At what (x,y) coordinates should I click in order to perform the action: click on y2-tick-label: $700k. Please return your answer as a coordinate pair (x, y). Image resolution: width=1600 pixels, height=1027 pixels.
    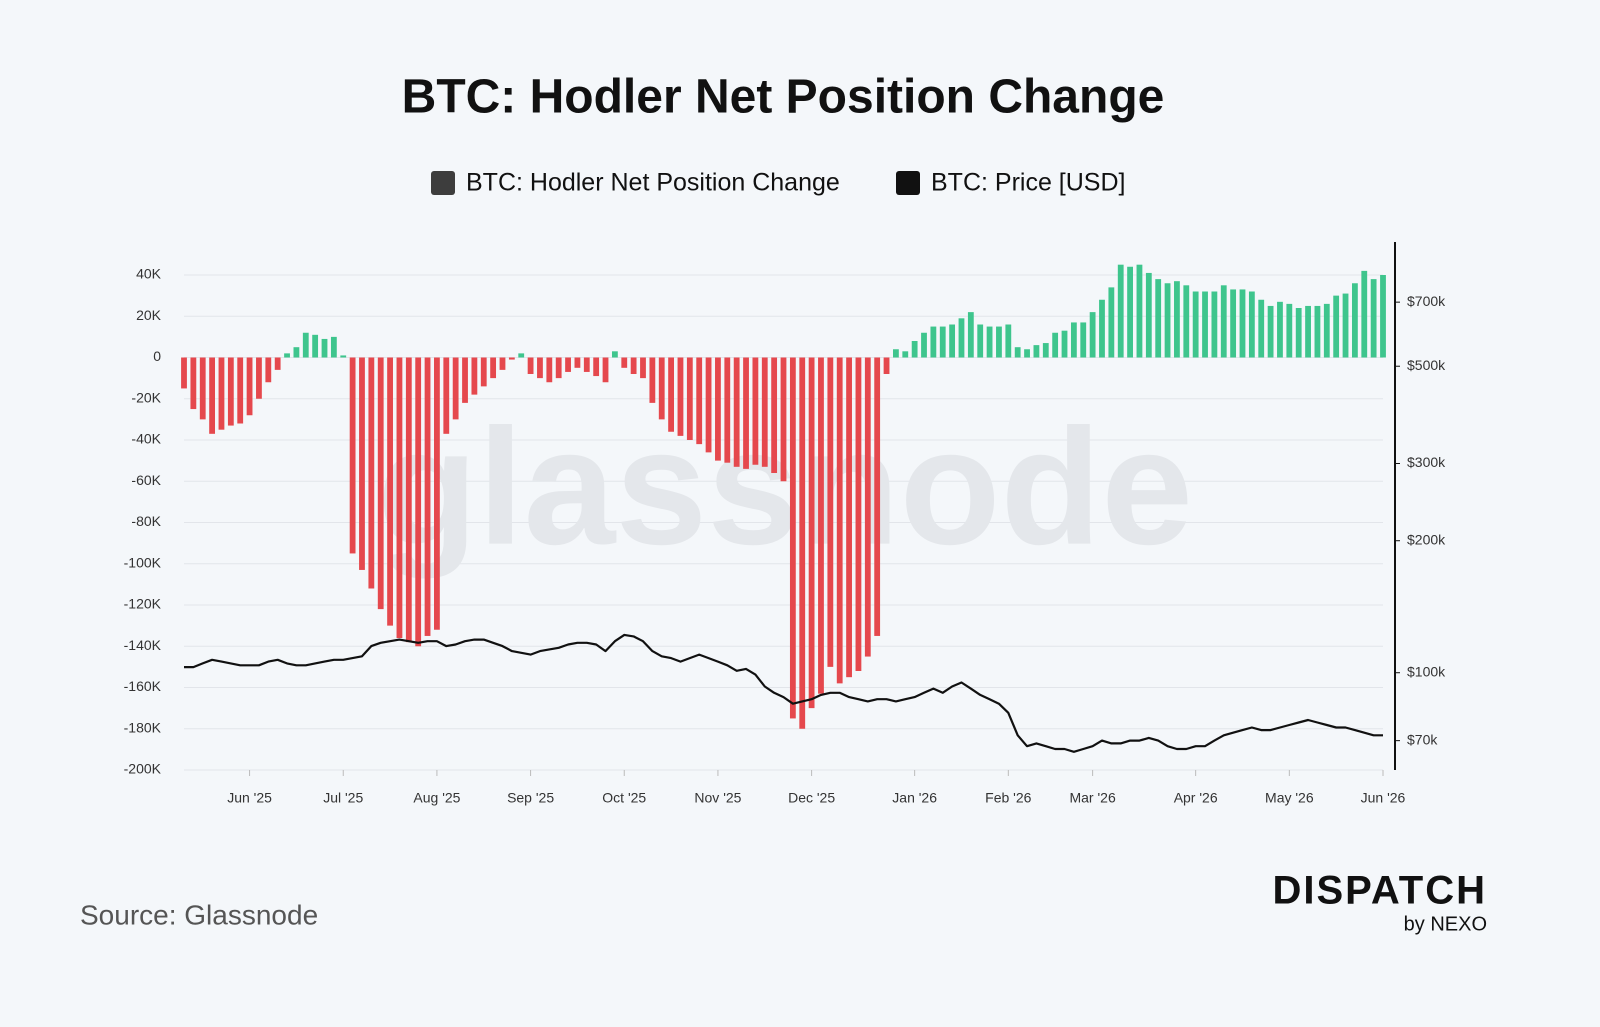
    Looking at the image, I should click on (1426, 301).